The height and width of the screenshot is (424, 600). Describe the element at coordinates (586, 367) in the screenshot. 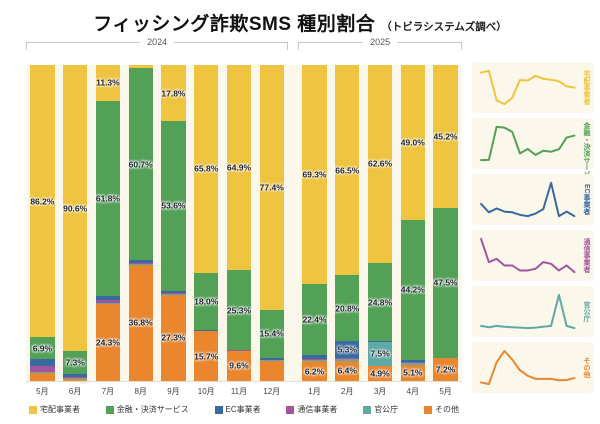

I see `sparkline-label: その他` at that location.